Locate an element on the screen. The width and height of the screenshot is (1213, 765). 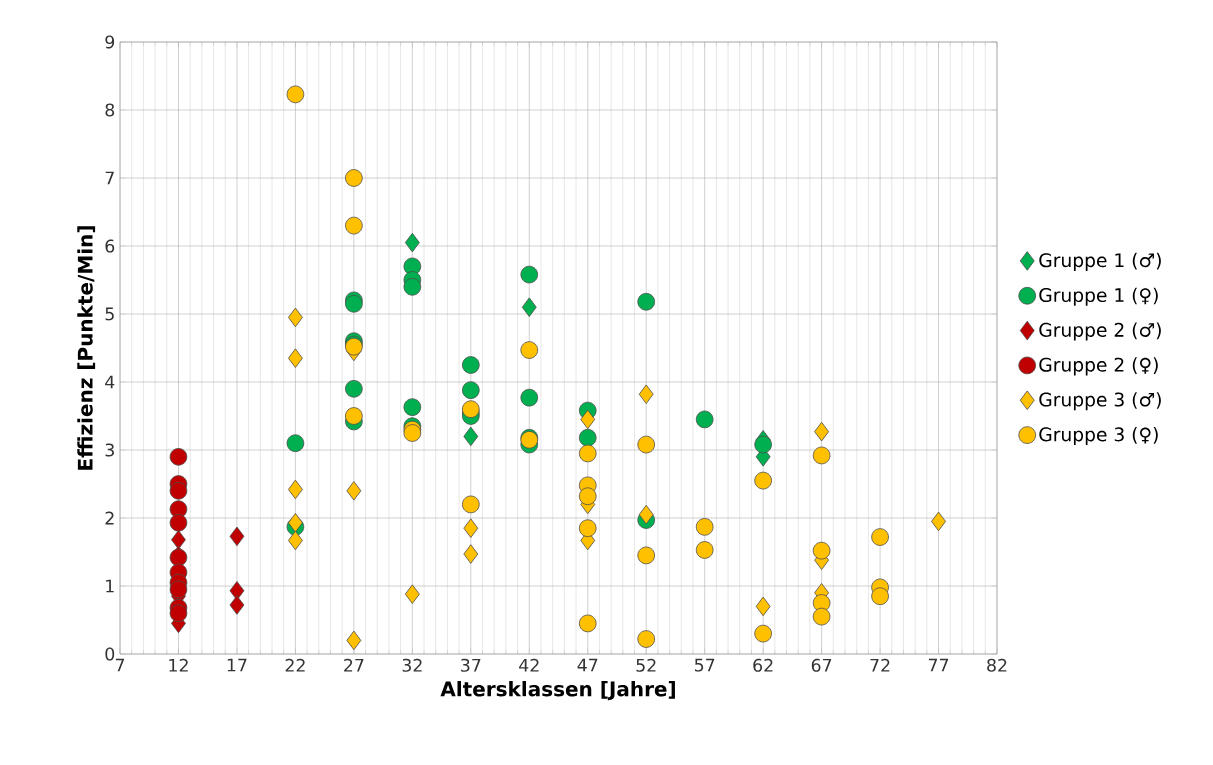
x-axis-title: Altersklassen [Jahre] is located at coordinates (557, 690).